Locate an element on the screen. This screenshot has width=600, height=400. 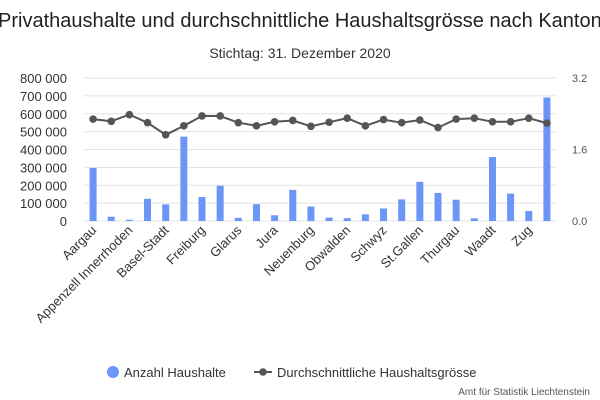
point-waadt is located at coordinates (492, 121).